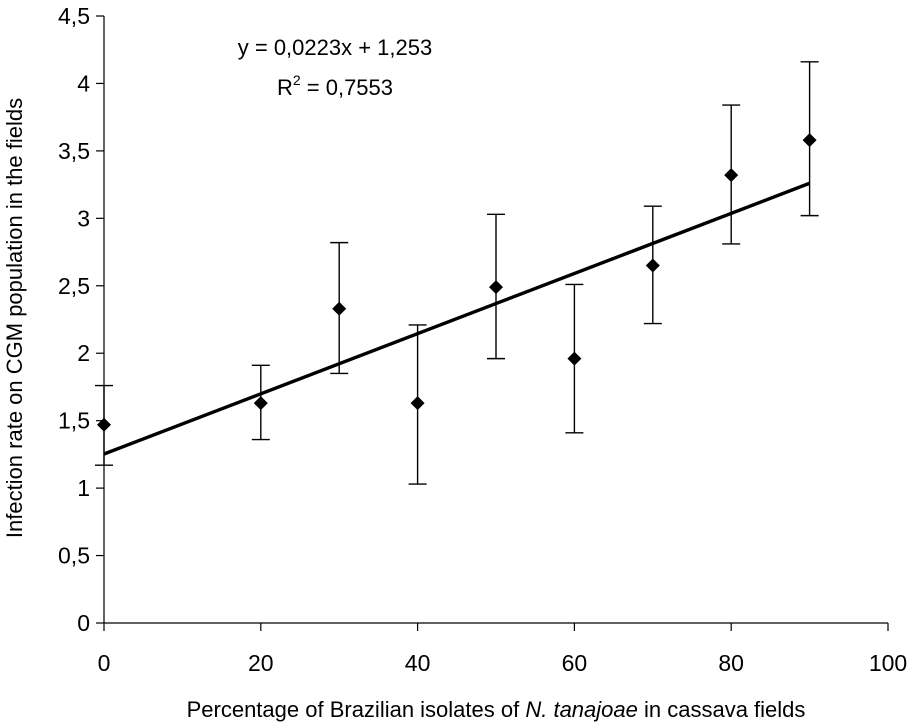  What do you see at coordinates (74, 151) in the screenshot?
I see `y-tick-label: 3,5` at bounding box center [74, 151].